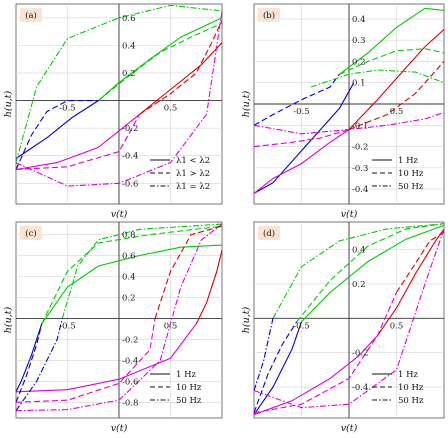 The image size is (448, 438). I want to click on panel-label: (d), so click(269, 233).